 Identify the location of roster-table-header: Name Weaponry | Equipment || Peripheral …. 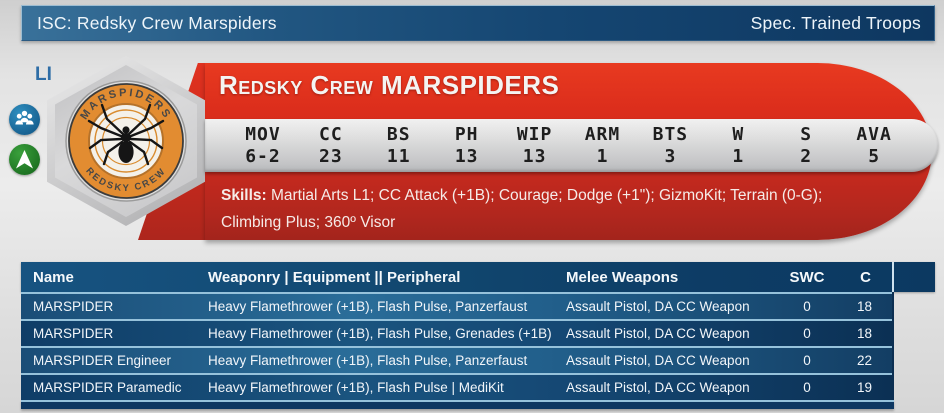
(478, 277).